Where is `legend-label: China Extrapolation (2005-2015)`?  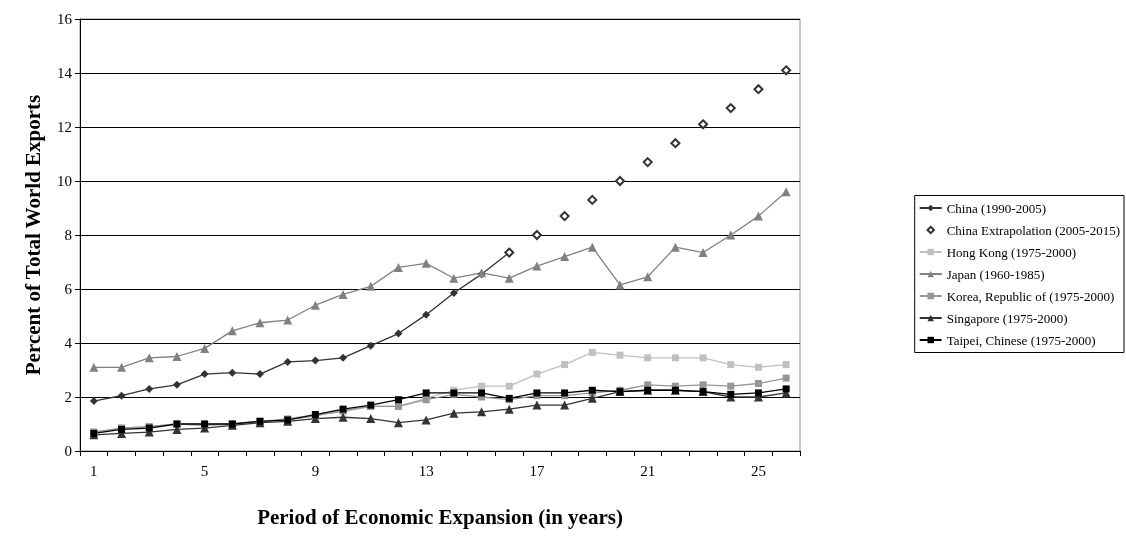 legend-label: China Extrapolation (2005-2015) is located at coordinates (1033, 230).